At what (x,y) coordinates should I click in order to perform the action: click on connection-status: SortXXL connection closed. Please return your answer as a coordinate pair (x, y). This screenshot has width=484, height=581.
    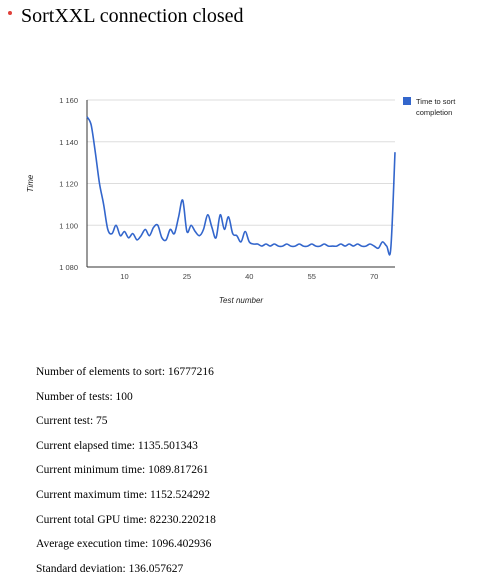
    Looking at the image, I should click on (126, 16).